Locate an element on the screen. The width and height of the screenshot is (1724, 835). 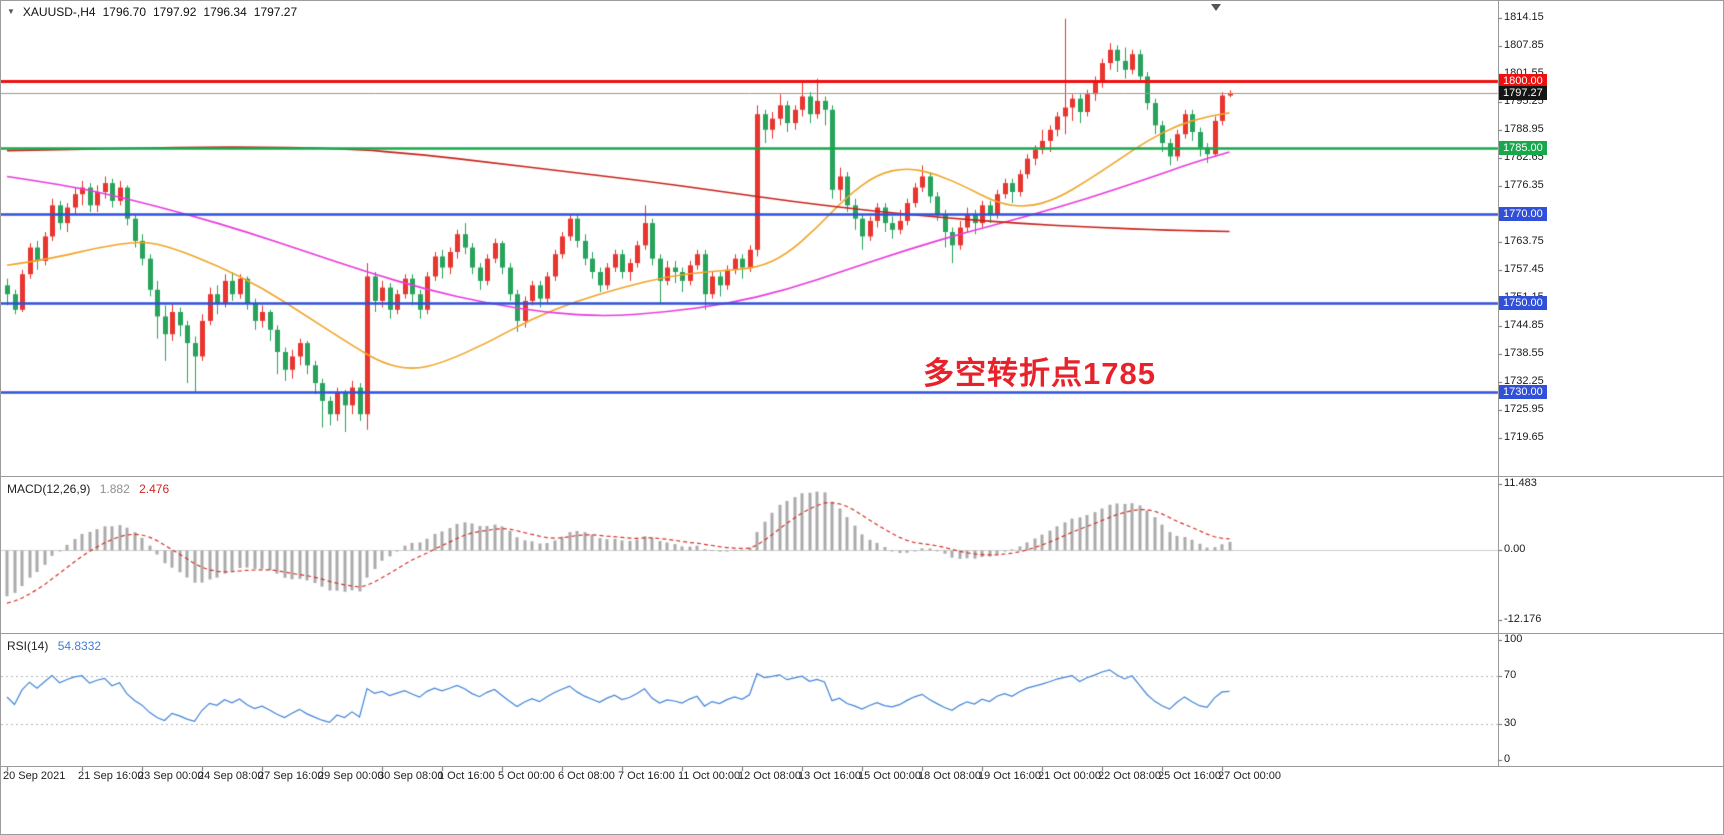
price-tick: 1757.45 is located at coordinates (1524, 269).